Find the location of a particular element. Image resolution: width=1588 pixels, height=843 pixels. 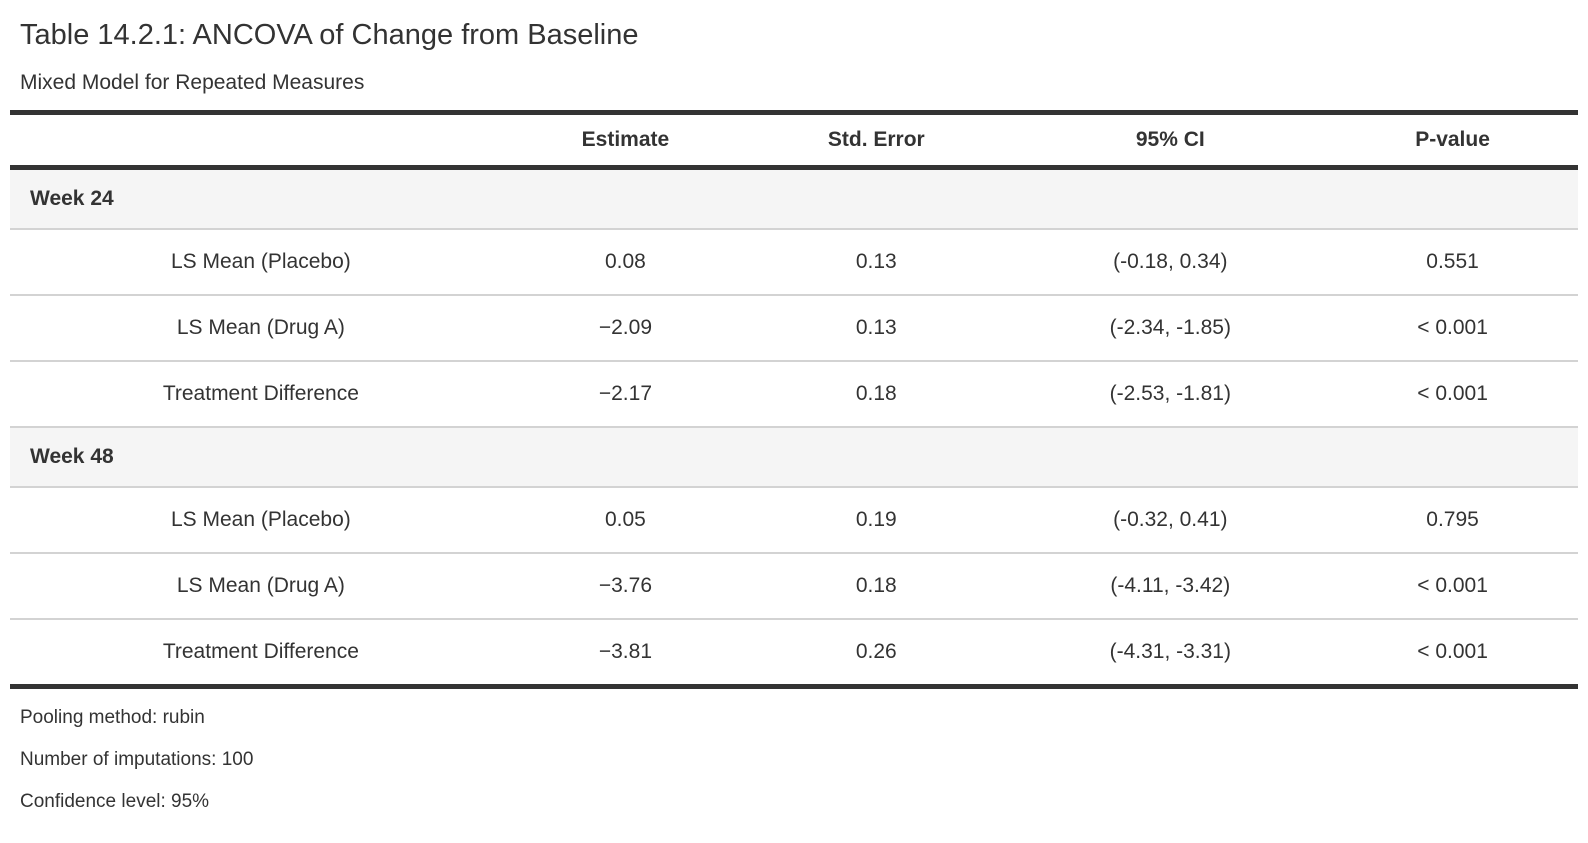

column-header-ci: 95% CI is located at coordinates (1170, 139).